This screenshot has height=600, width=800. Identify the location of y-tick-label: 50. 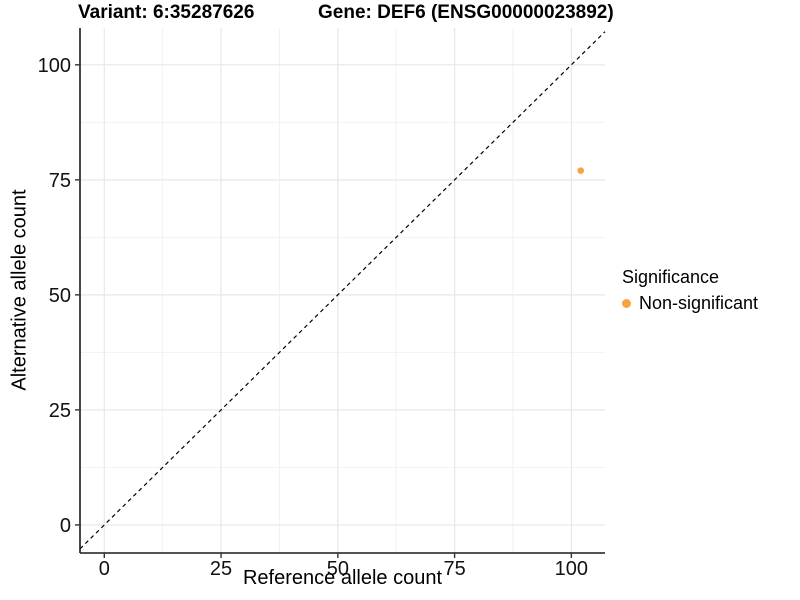
(60, 296).